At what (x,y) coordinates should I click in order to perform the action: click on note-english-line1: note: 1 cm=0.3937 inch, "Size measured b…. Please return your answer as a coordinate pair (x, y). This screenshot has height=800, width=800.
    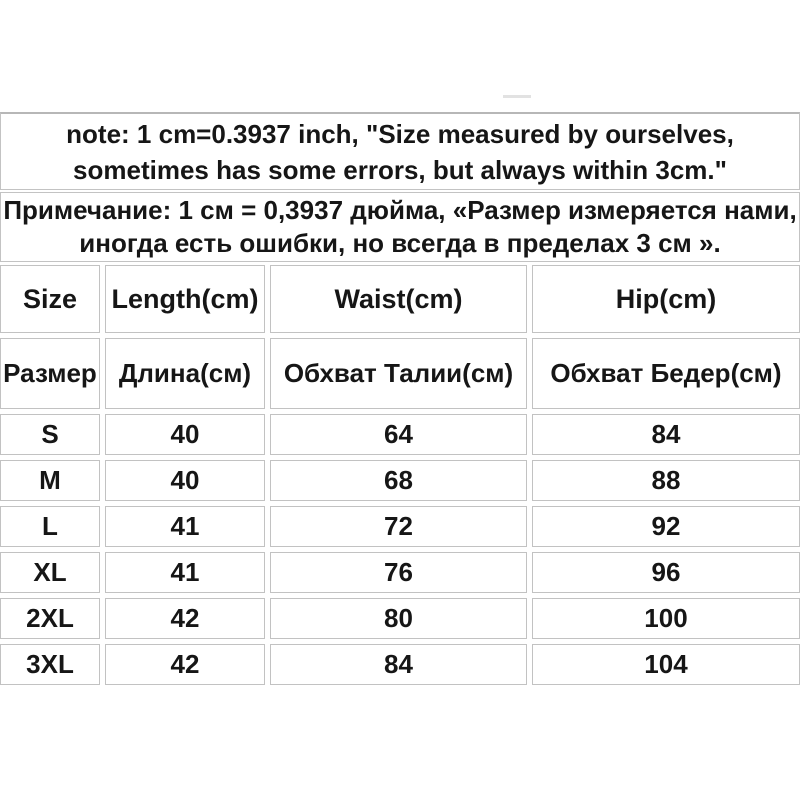
    Looking at the image, I should click on (400, 133).